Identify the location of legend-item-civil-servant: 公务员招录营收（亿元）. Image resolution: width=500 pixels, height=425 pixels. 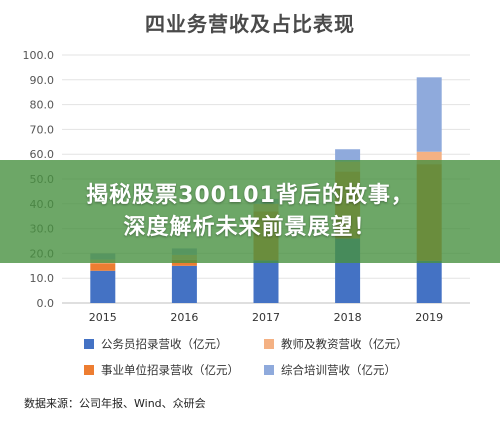
(170, 344).